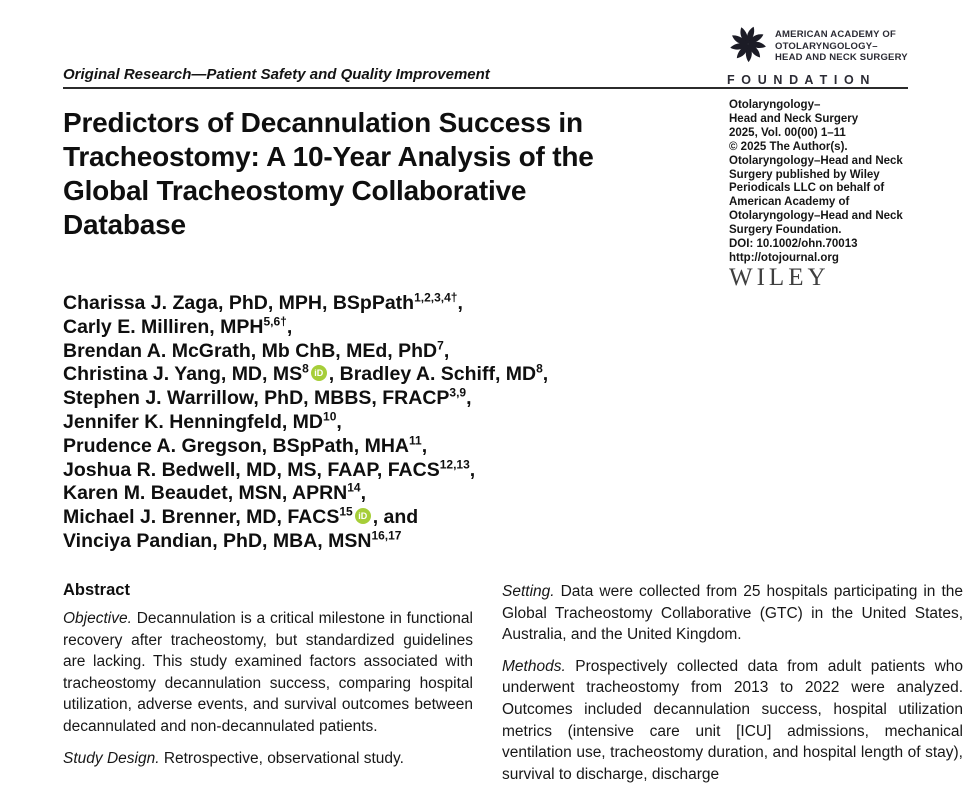 The width and height of the screenshot is (973, 788). Describe the element at coordinates (799, 80) in the screenshot. I see `foundation-label: F O U N D A T I O N` at that location.